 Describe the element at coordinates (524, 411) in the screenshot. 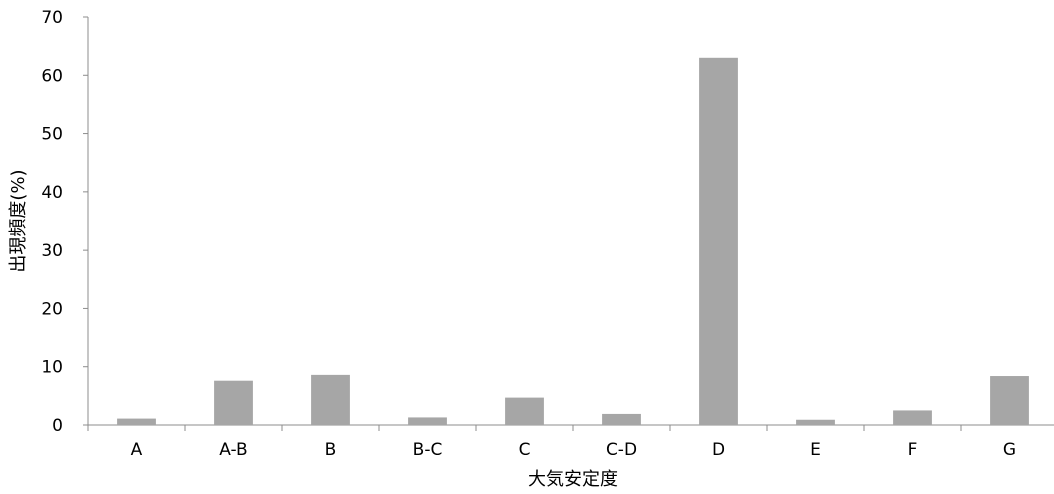

I see `bar-c` at that location.